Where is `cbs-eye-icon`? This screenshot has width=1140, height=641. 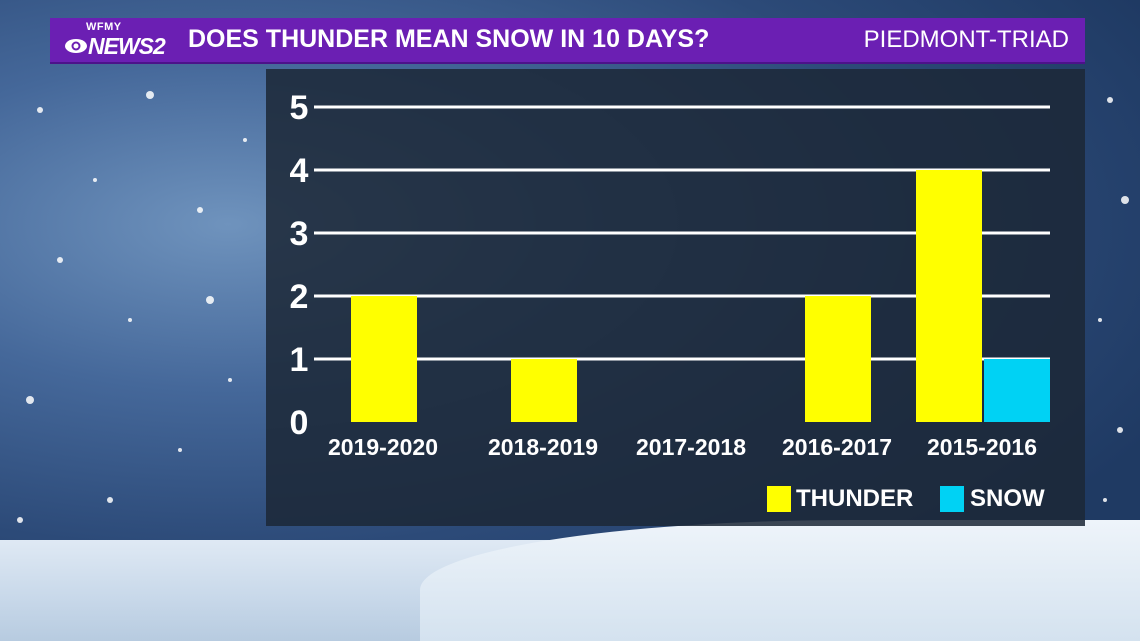
cbs-eye-icon is located at coordinates (76, 46).